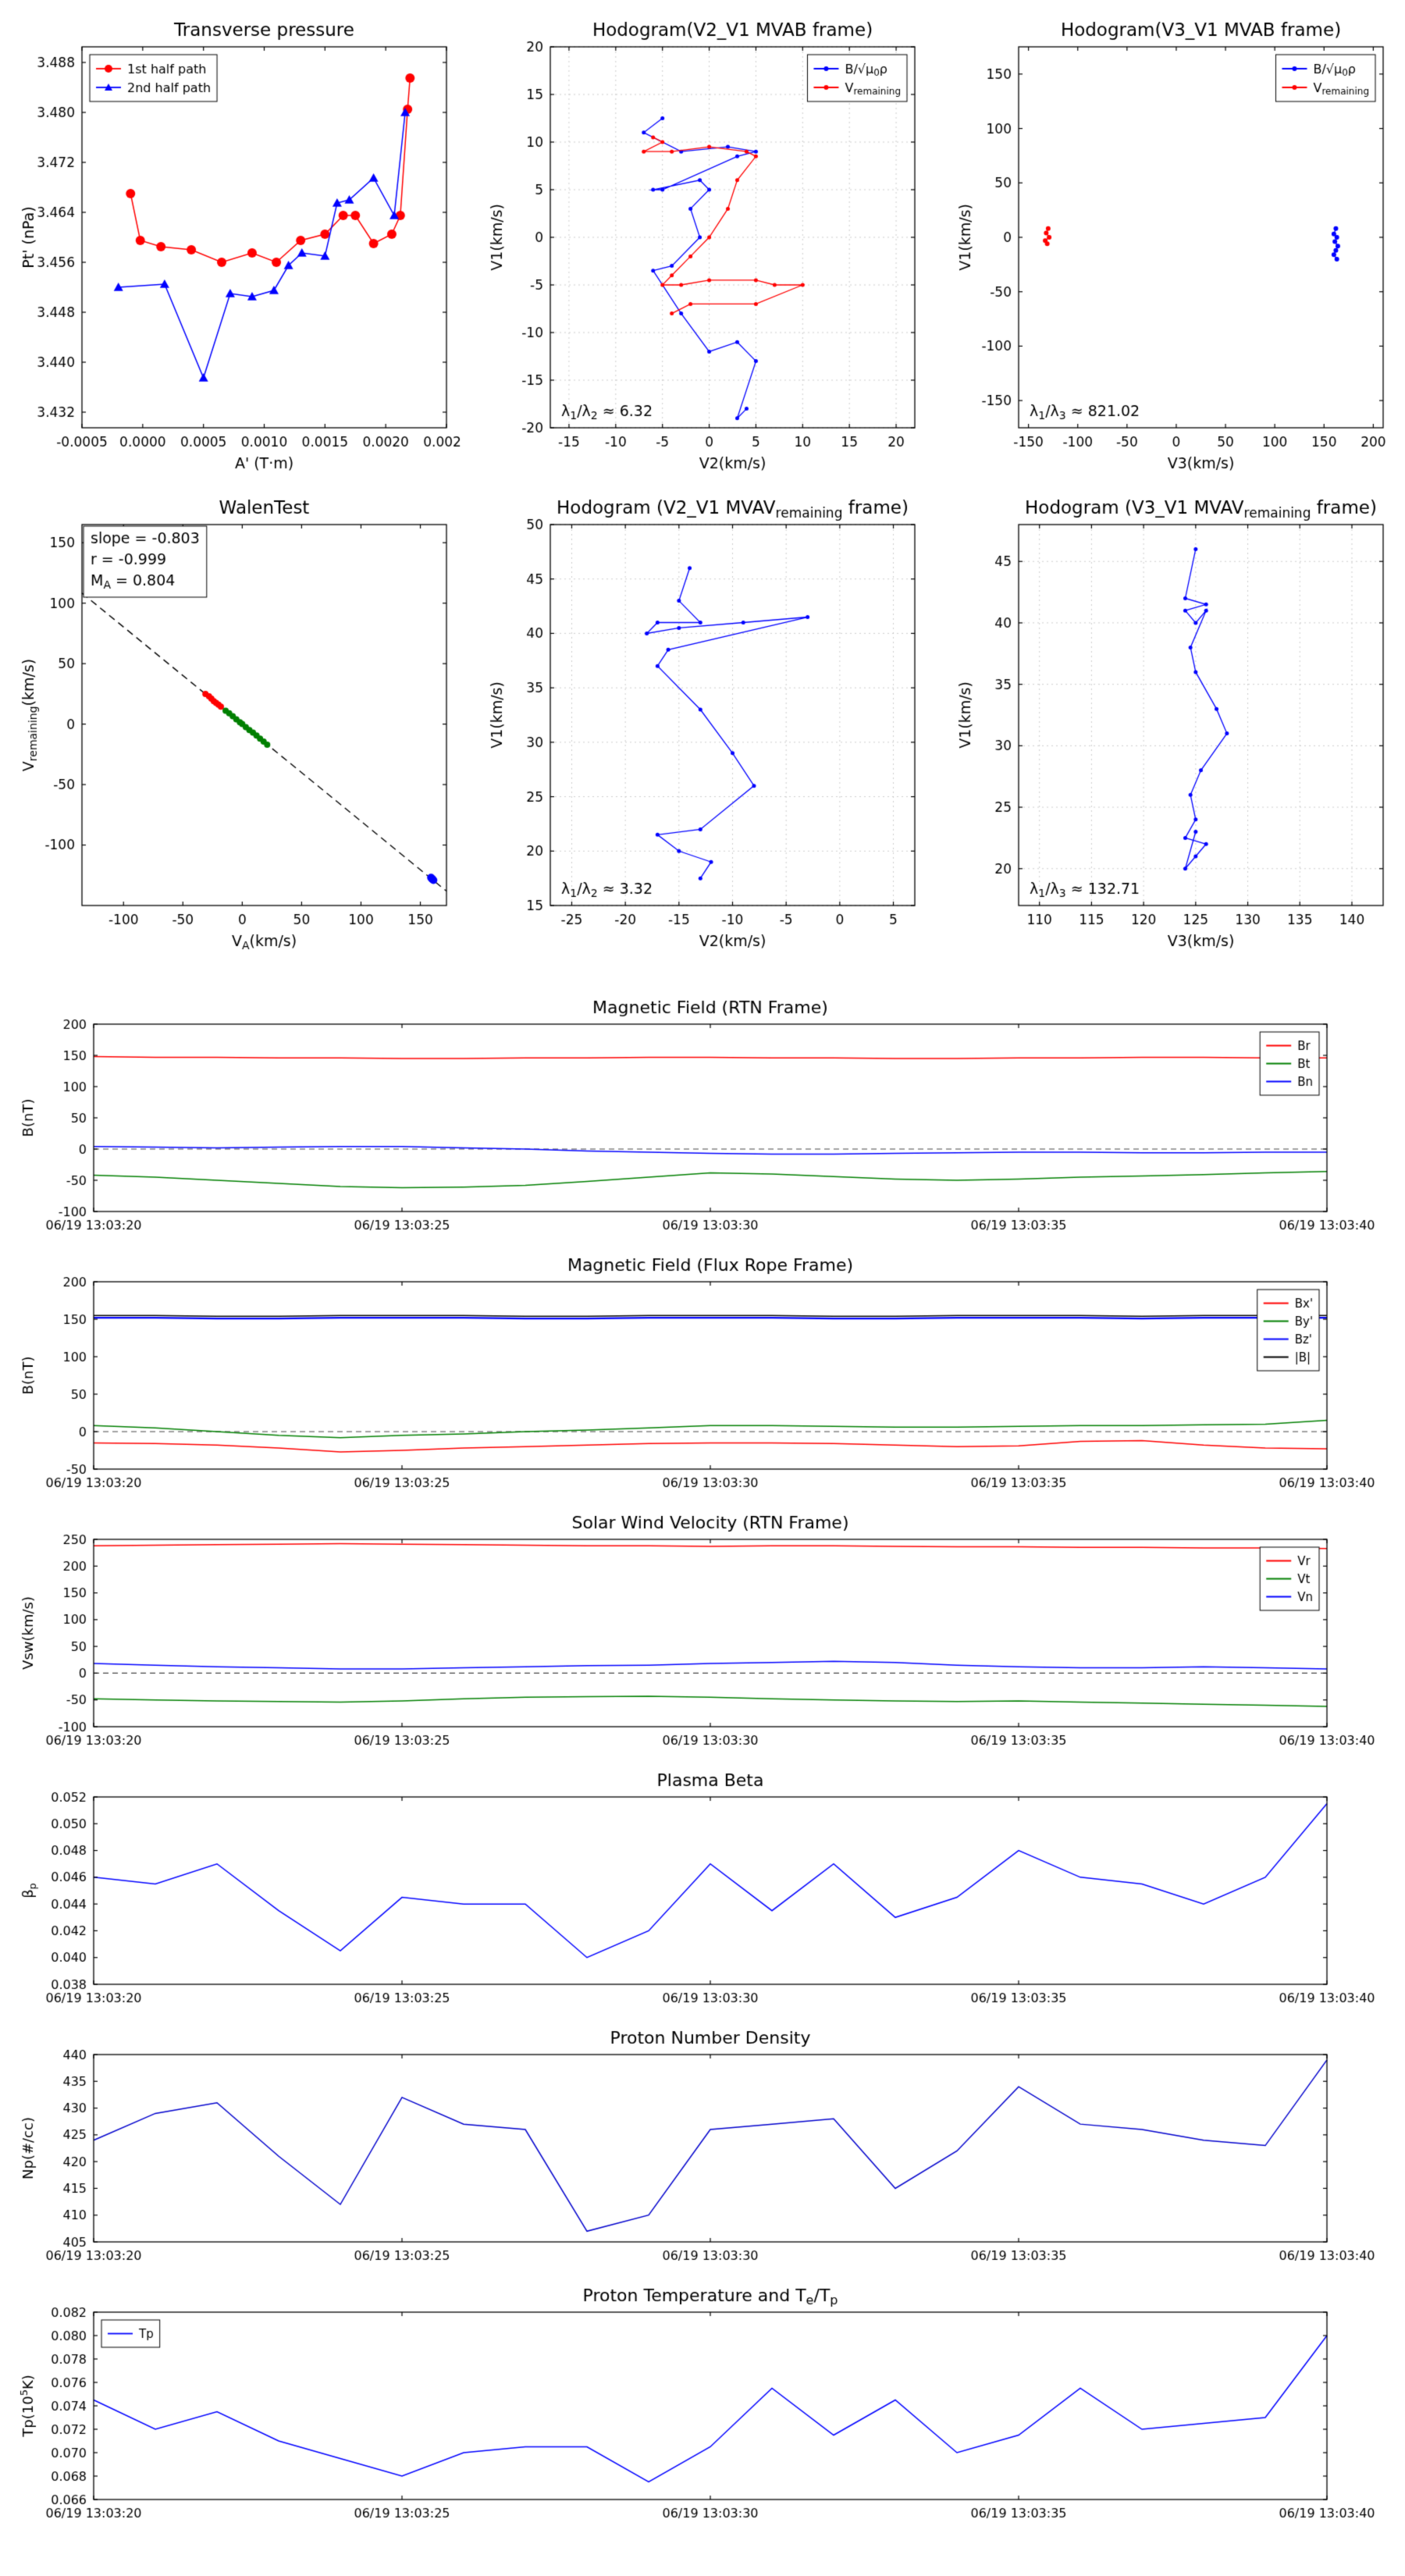 The image size is (1405, 2576). Describe the element at coordinates (703, 2150) in the screenshot. I see `proton-number-density-plot` at that location.